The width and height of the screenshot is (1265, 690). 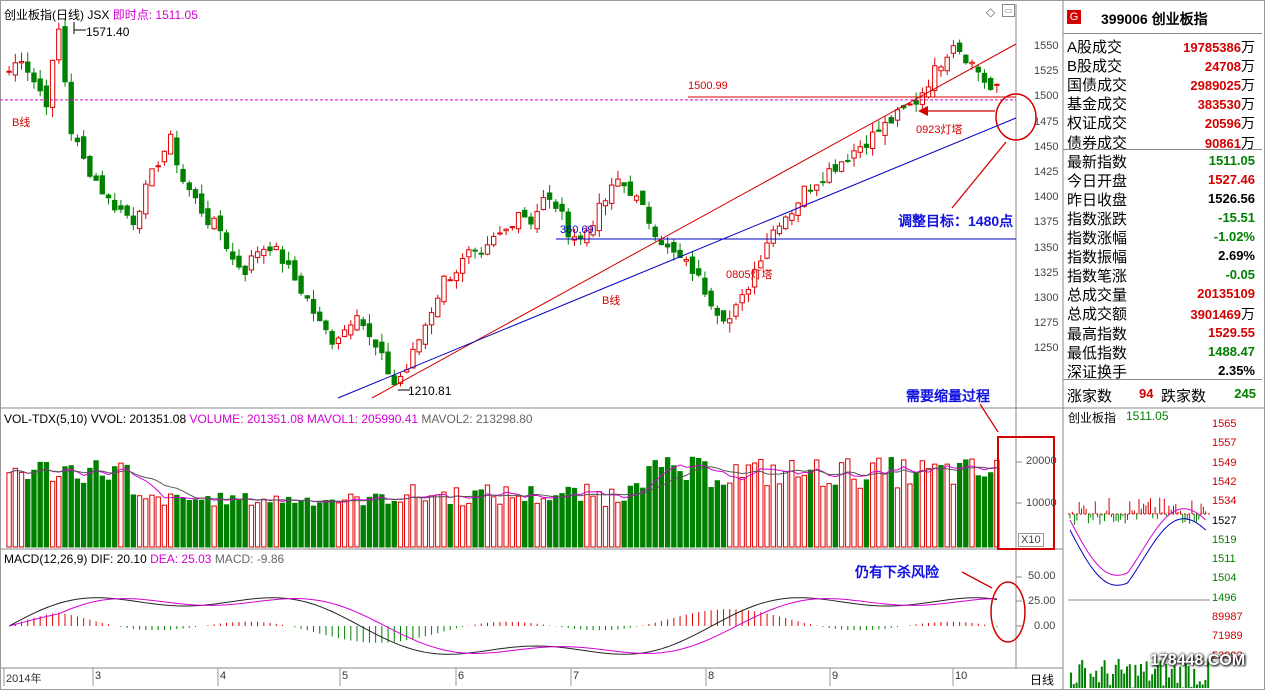 I want to click on quote-row: 债券成交 90861万, so click(x=1163, y=142).